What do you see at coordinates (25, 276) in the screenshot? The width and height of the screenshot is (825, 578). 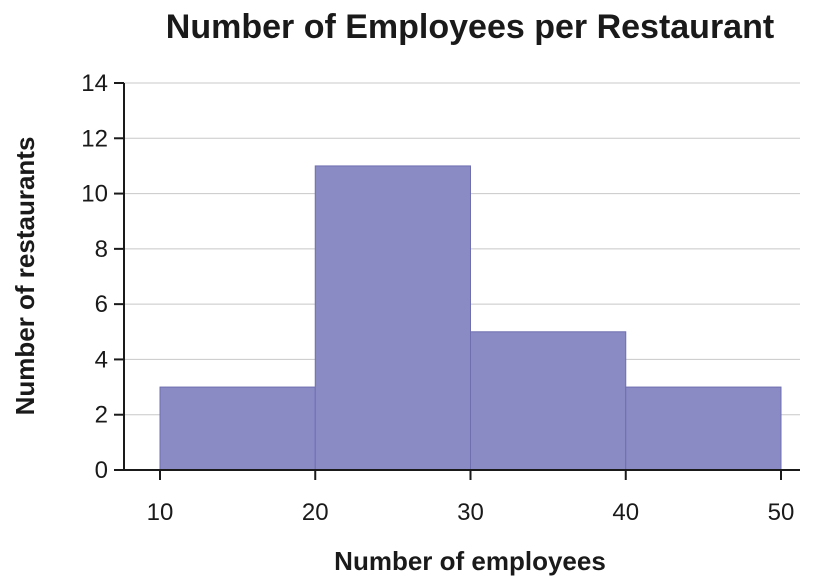 I see `y-axis-label: Number of restaurants` at bounding box center [25, 276].